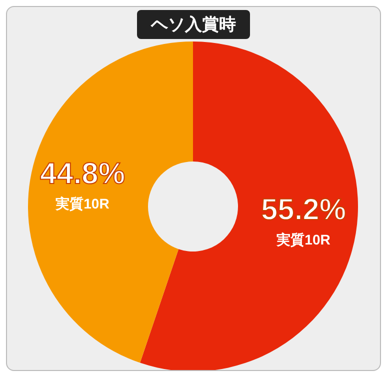 The image size is (387, 377). What do you see at coordinates (83, 173) in the screenshot?
I see `data-label: 44.8%` at bounding box center [83, 173].